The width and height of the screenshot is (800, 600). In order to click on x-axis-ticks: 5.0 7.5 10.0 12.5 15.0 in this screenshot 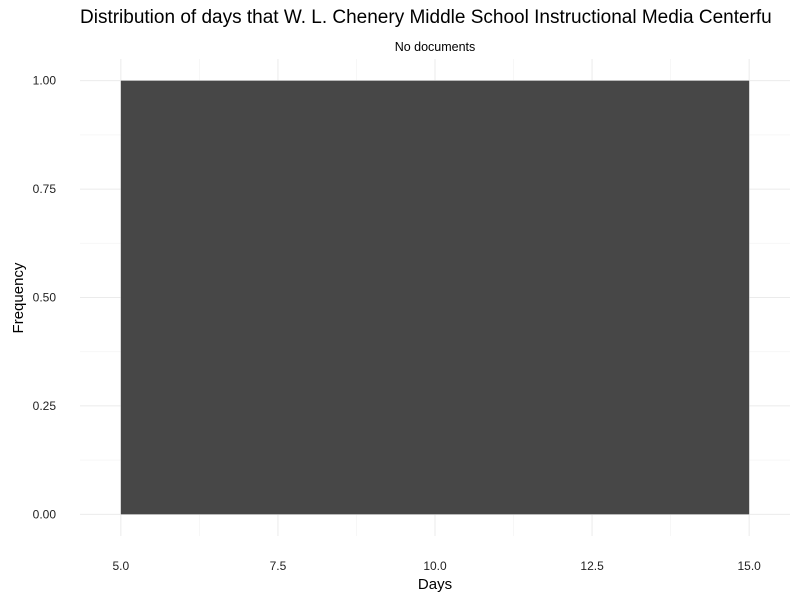, I will do `click(436, 566)`.